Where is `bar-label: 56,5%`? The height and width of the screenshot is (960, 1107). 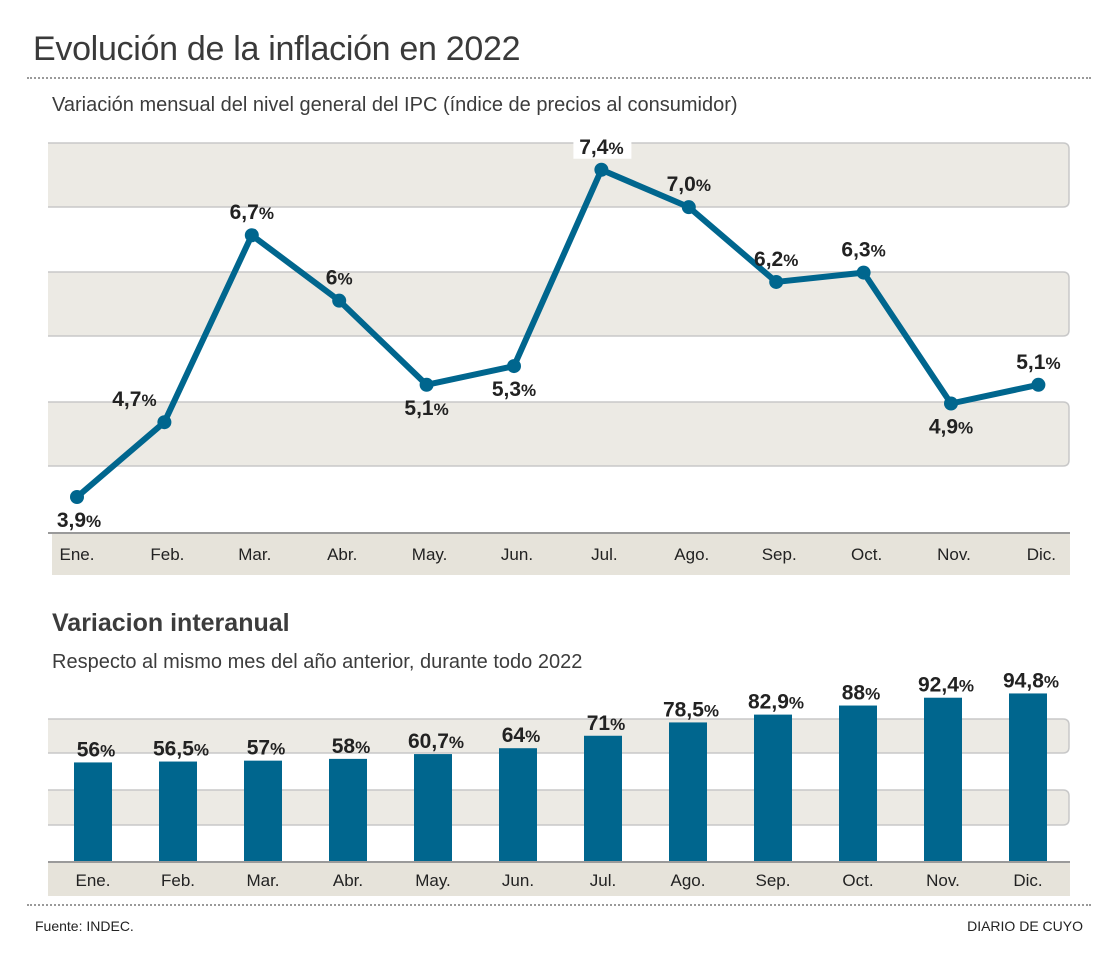
bar-label: 56,5% is located at coordinates (181, 749).